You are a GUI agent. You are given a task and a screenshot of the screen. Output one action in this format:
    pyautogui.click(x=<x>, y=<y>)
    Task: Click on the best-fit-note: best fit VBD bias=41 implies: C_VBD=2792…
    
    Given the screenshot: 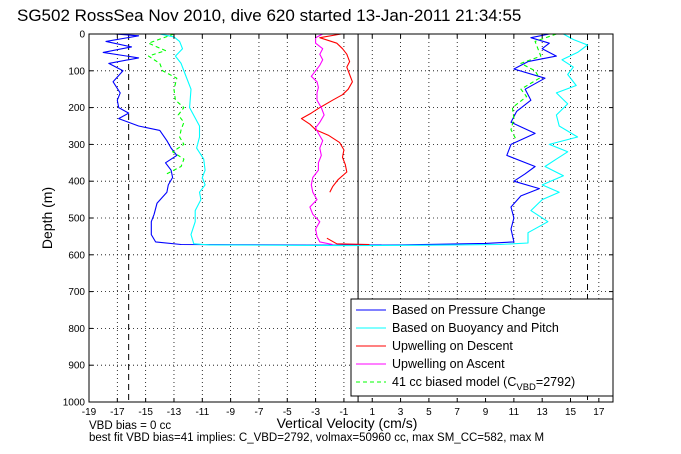 What is the action you would take?
    pyautogui.click(x=317, y=438)
    